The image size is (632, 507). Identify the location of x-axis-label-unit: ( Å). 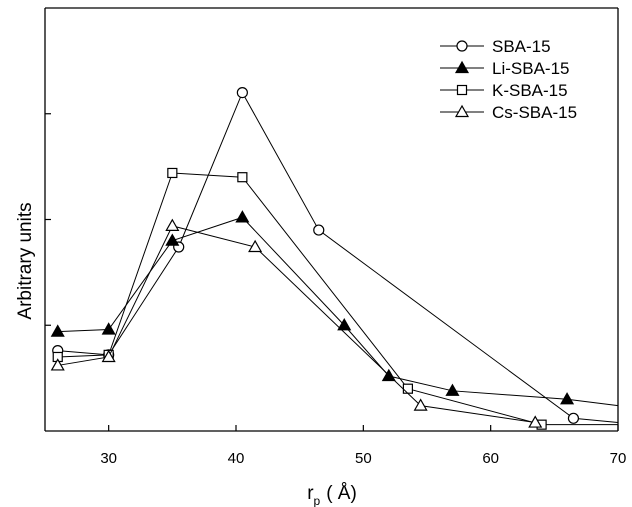
(341, 493).